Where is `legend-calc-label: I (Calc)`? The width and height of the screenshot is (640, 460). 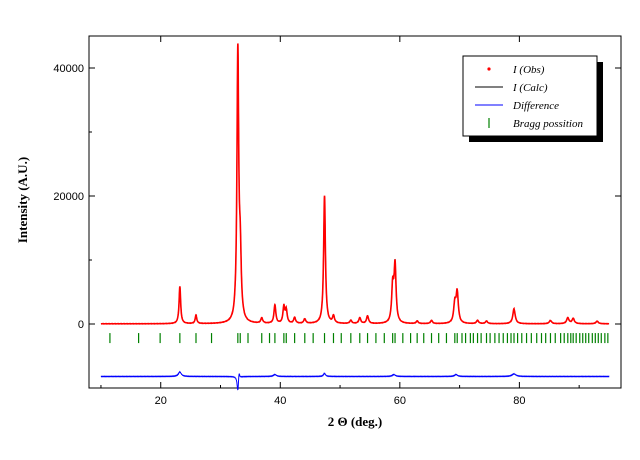 legend-calc-label: I (Calc) is located at coordinates (530, 88).